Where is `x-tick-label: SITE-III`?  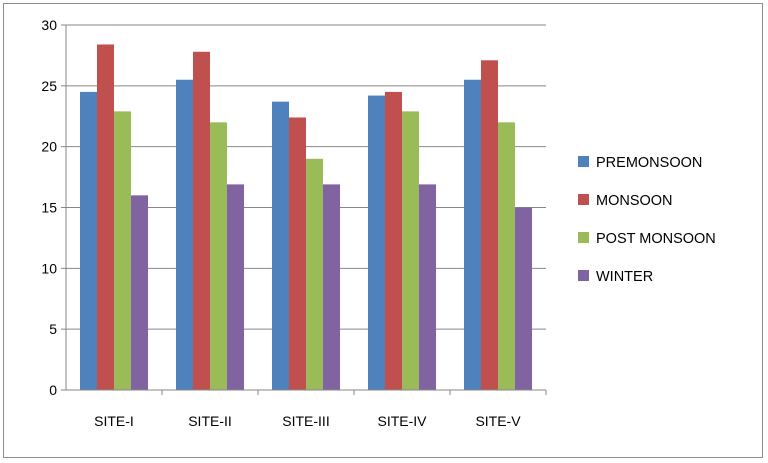
x-tick-label: SITE-III is located at coordinates (305, 421).